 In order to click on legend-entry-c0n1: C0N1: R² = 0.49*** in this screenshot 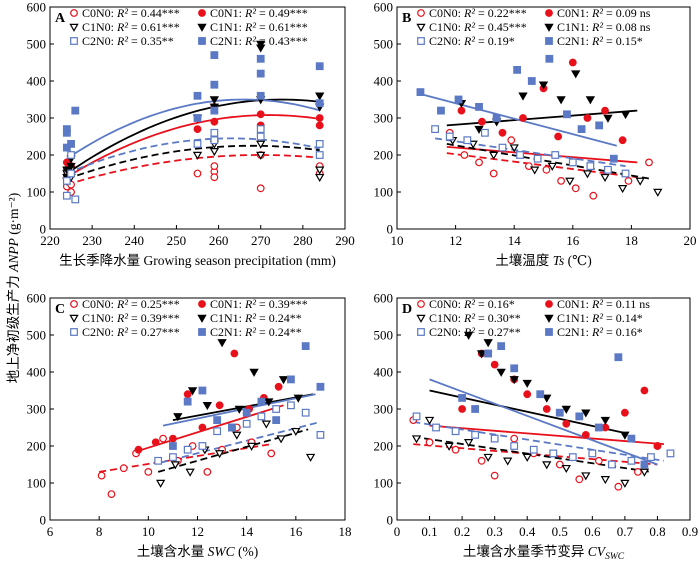, I will do `click(259, 13)`.